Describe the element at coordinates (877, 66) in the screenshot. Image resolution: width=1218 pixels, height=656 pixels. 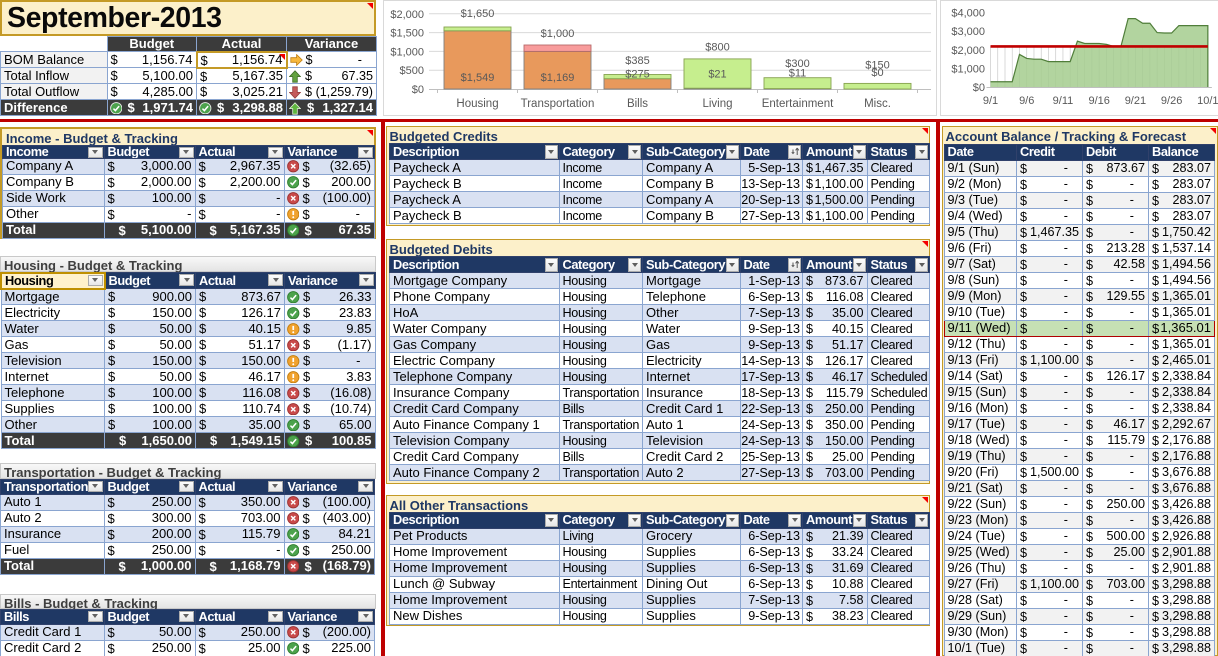
I see `svg-text: $150` at that location.